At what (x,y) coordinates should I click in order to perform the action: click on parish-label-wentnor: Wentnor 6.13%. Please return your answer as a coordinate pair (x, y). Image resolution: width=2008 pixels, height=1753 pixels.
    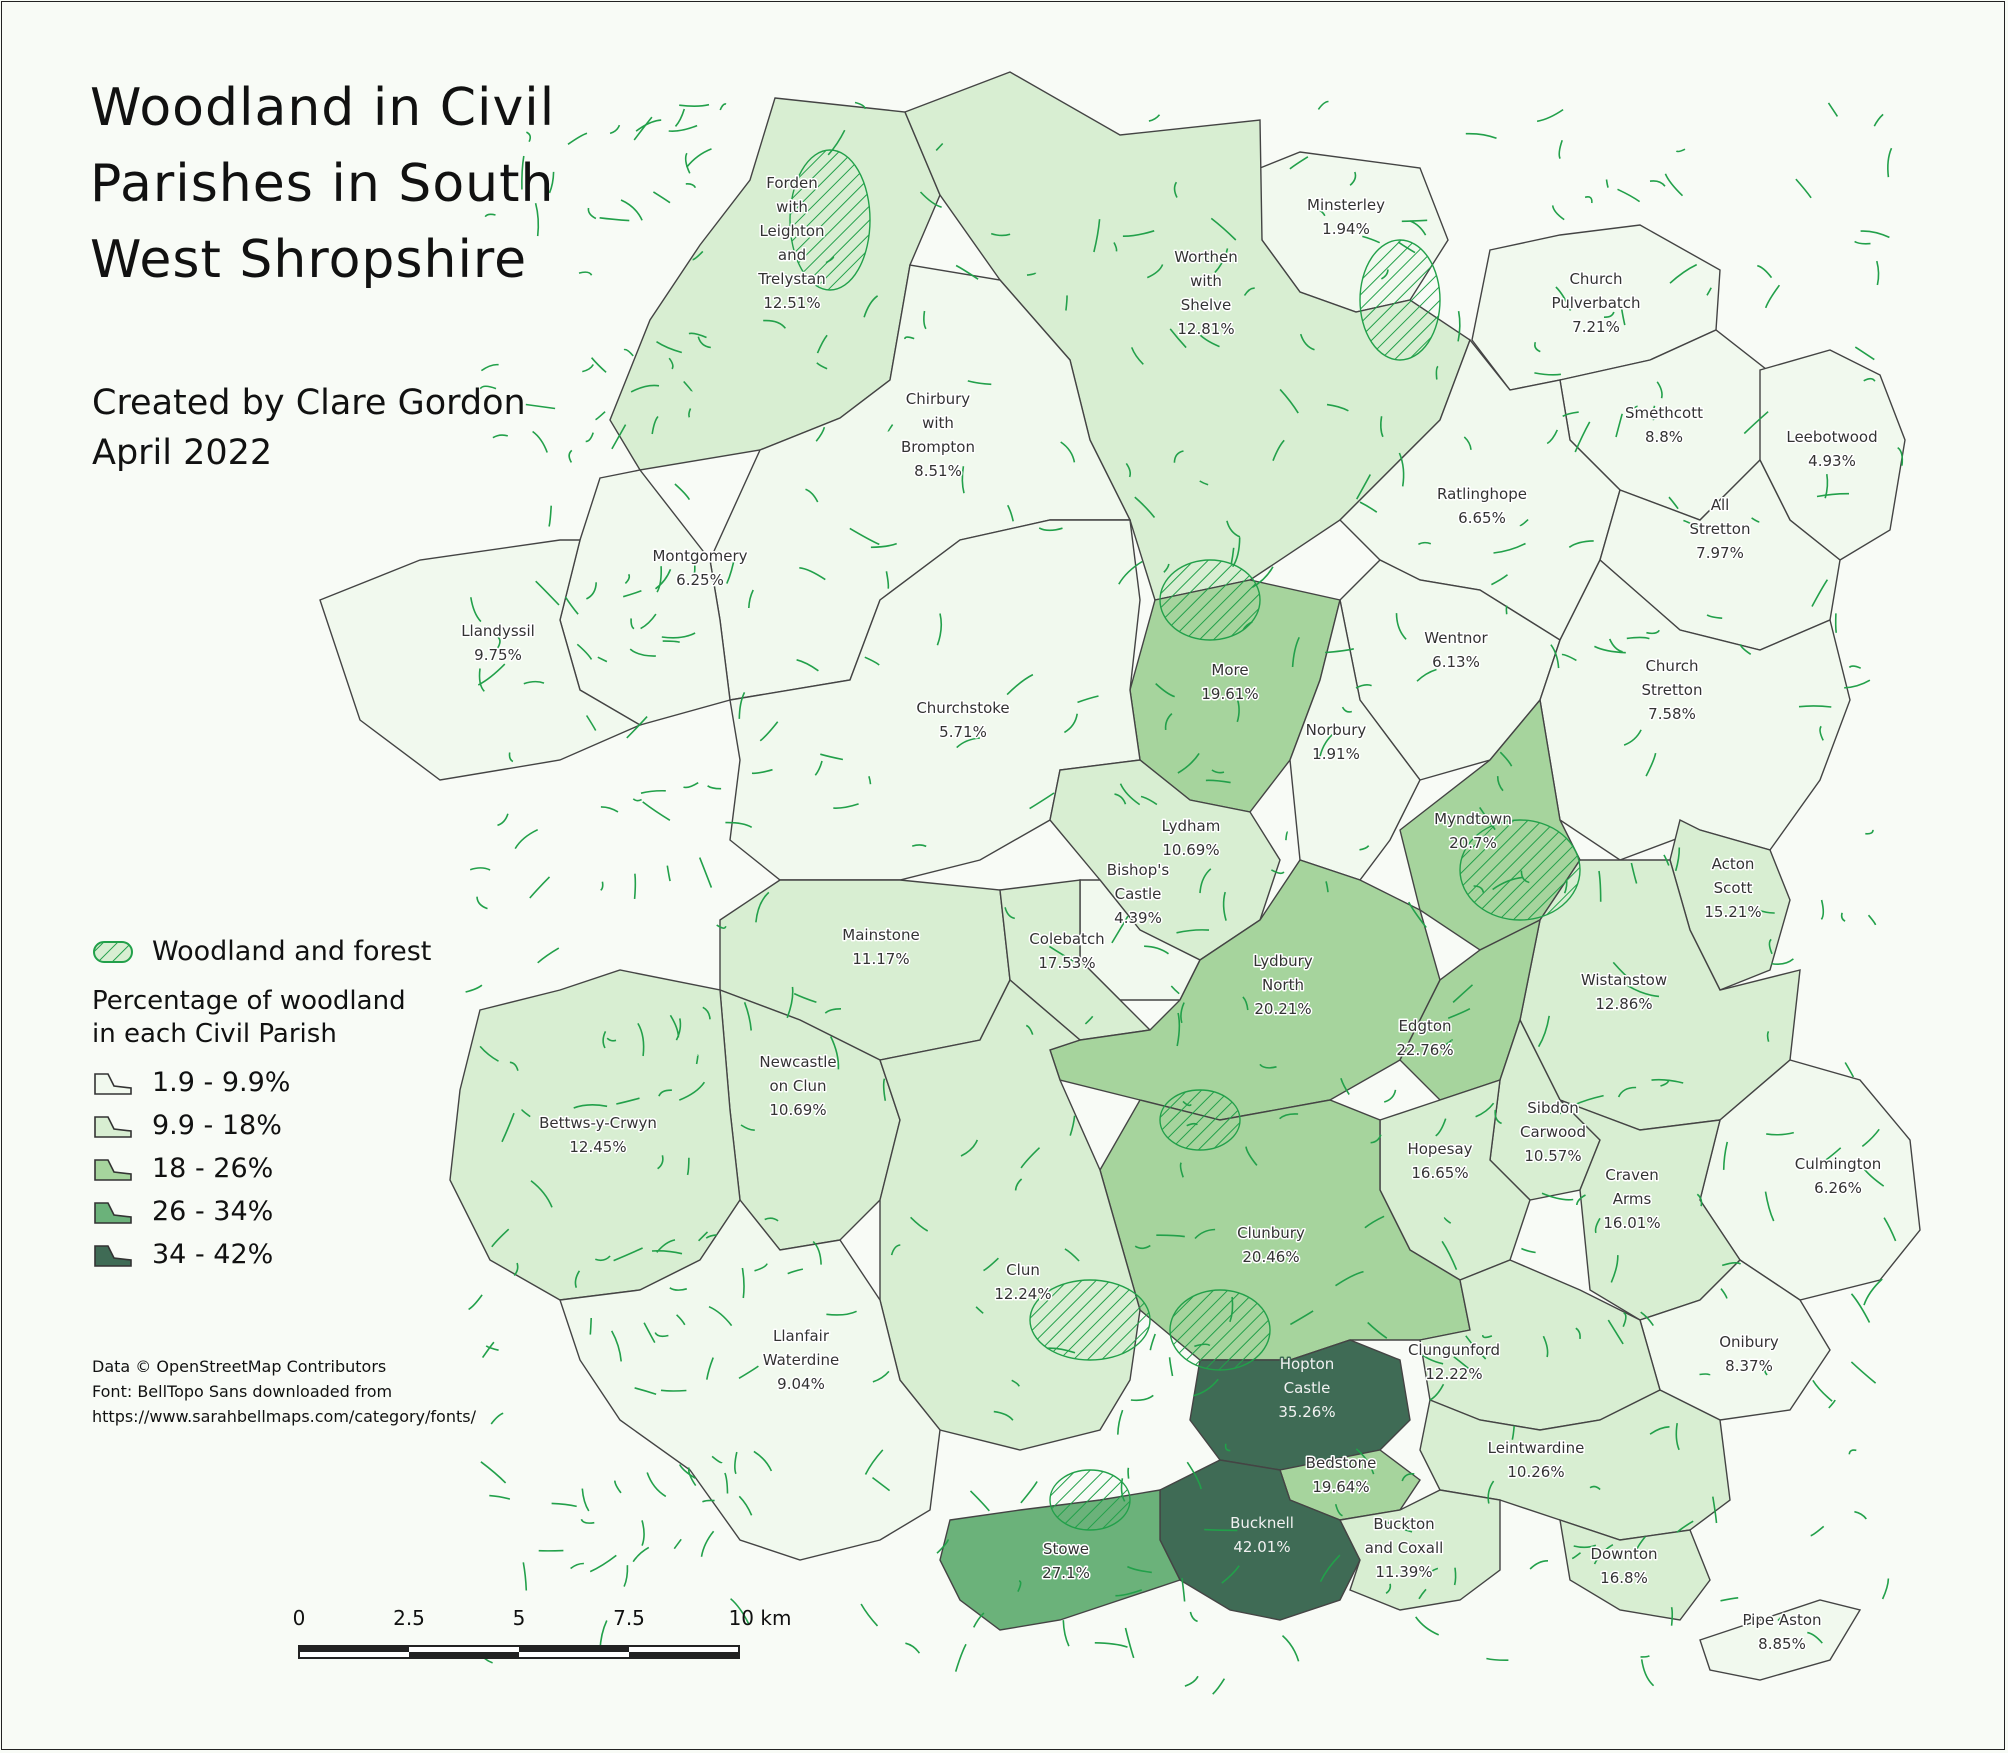
    Looking at the image, I should click on (1456, 650).